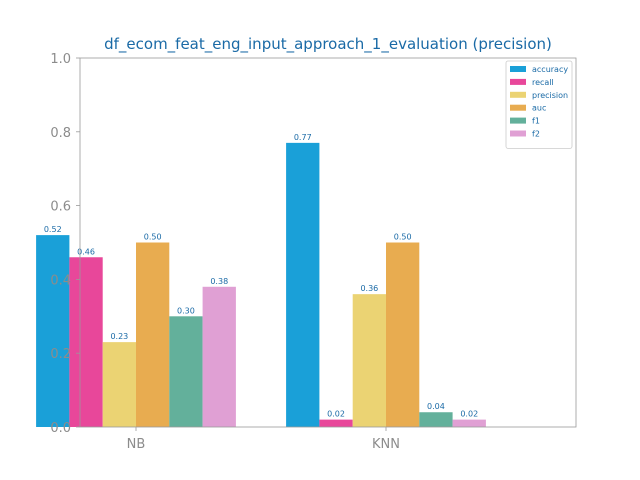 This screenshot has width=640, height=480. I want to click on bar-f2-knn, so click(469, 423).